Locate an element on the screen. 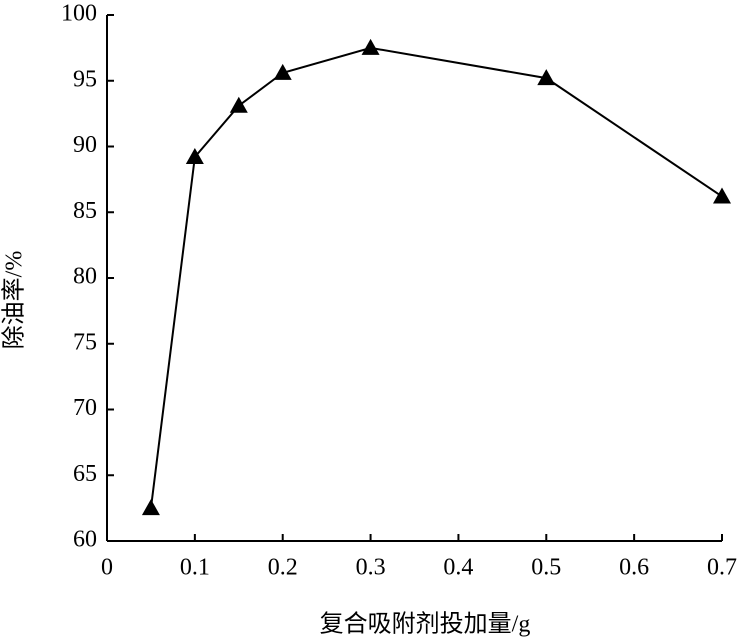  y-axis-title: 除油率/% is located at coordinates (14, 300).